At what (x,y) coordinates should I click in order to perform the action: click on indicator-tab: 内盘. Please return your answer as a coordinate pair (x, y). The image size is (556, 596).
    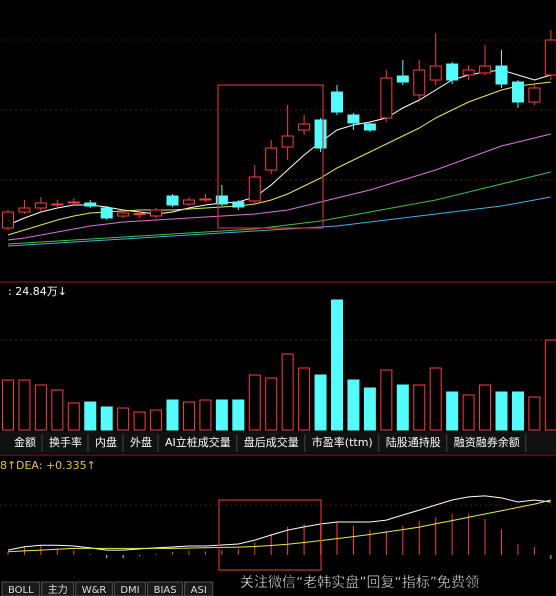
    Looking at the image, I should click on (106, 442).